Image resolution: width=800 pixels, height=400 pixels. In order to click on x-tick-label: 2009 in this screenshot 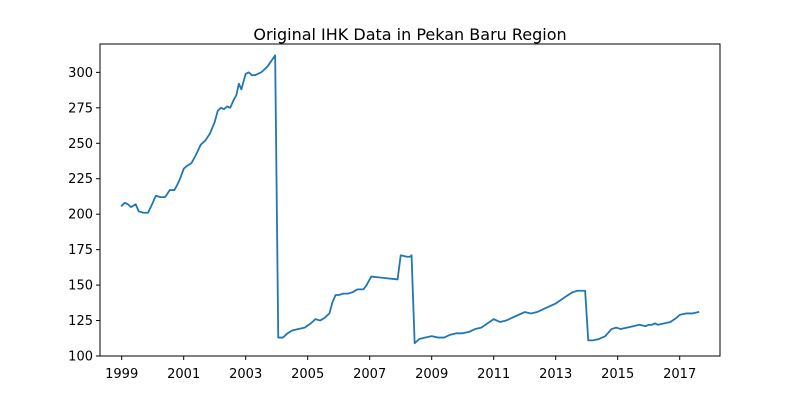, I will do `click(431, 374)`.